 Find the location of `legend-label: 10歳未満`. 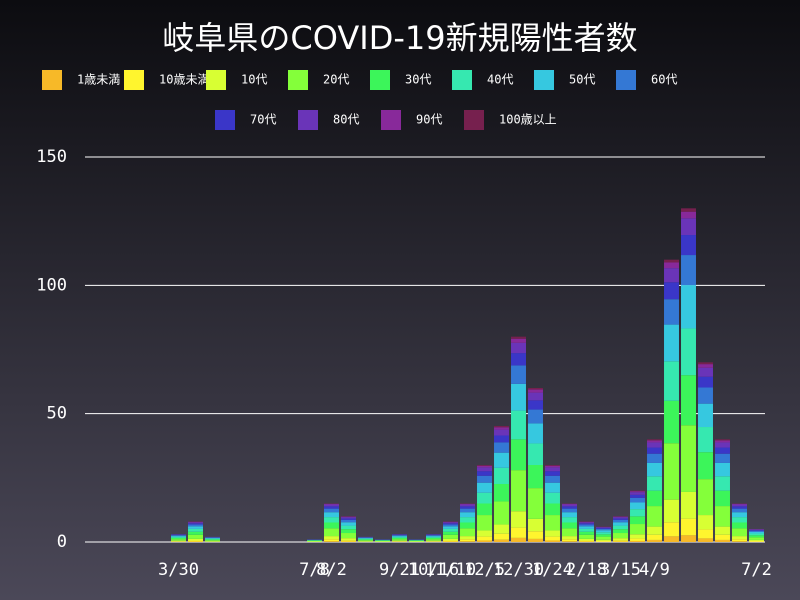

legend-label: 10歳未満 is located at coordinates (184, 80).